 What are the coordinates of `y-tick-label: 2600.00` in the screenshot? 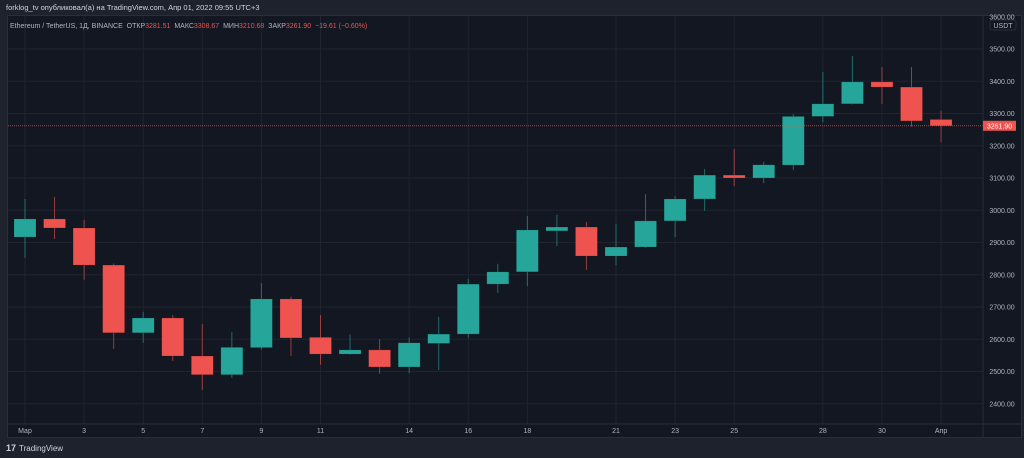 It's located at (1001, 340).